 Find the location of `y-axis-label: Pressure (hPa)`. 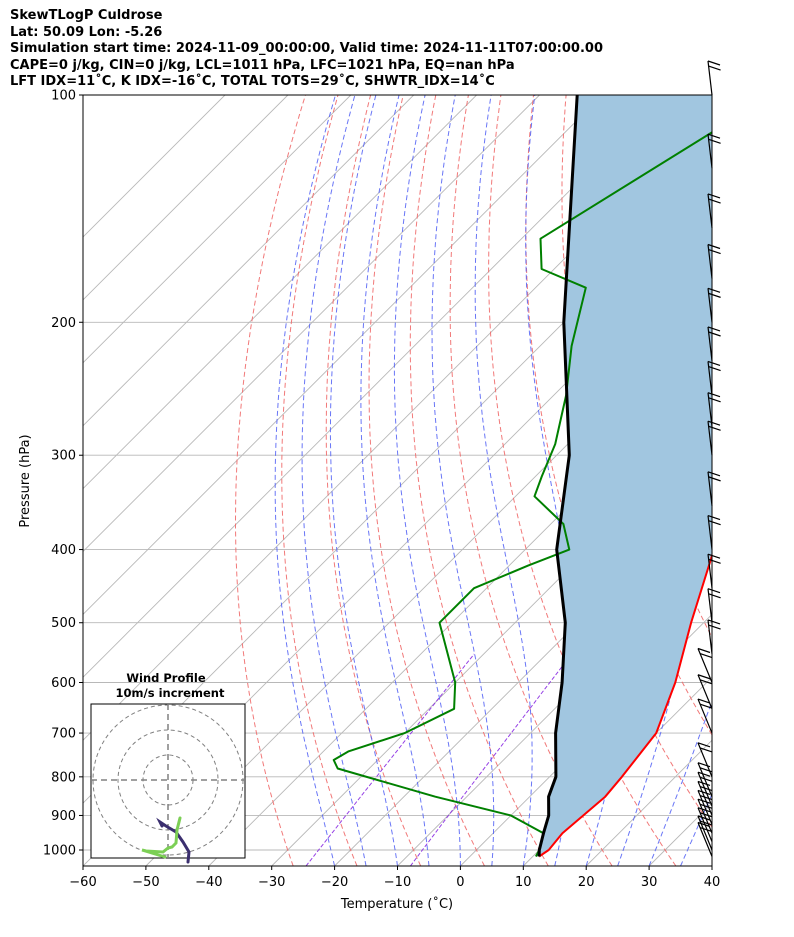

y-axis-label: Pressure (hPa) is located at coordinates (25, 480).